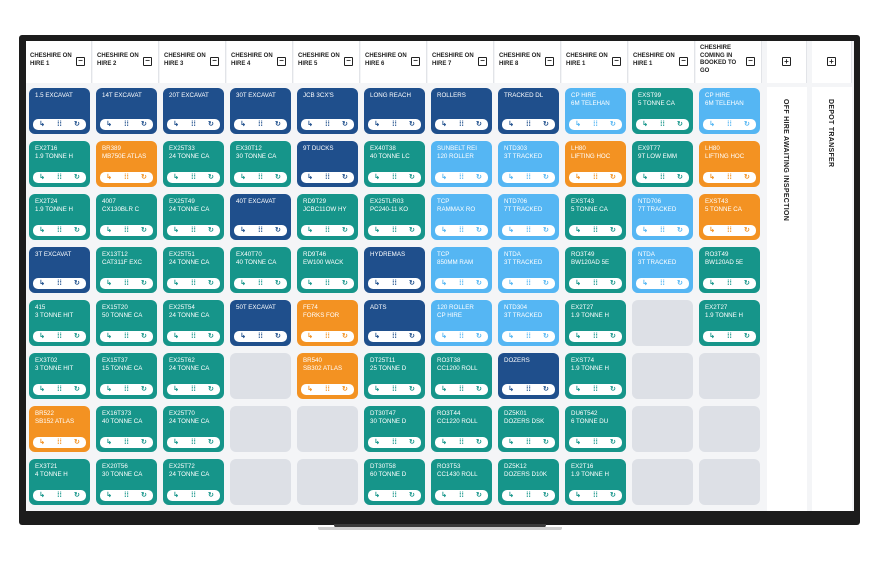 This screenshot has height=566, width=878. I want to click on equipment-card: 30T EXCAVAT ↳ ⁞⁞ ↻, so click(260, 111).